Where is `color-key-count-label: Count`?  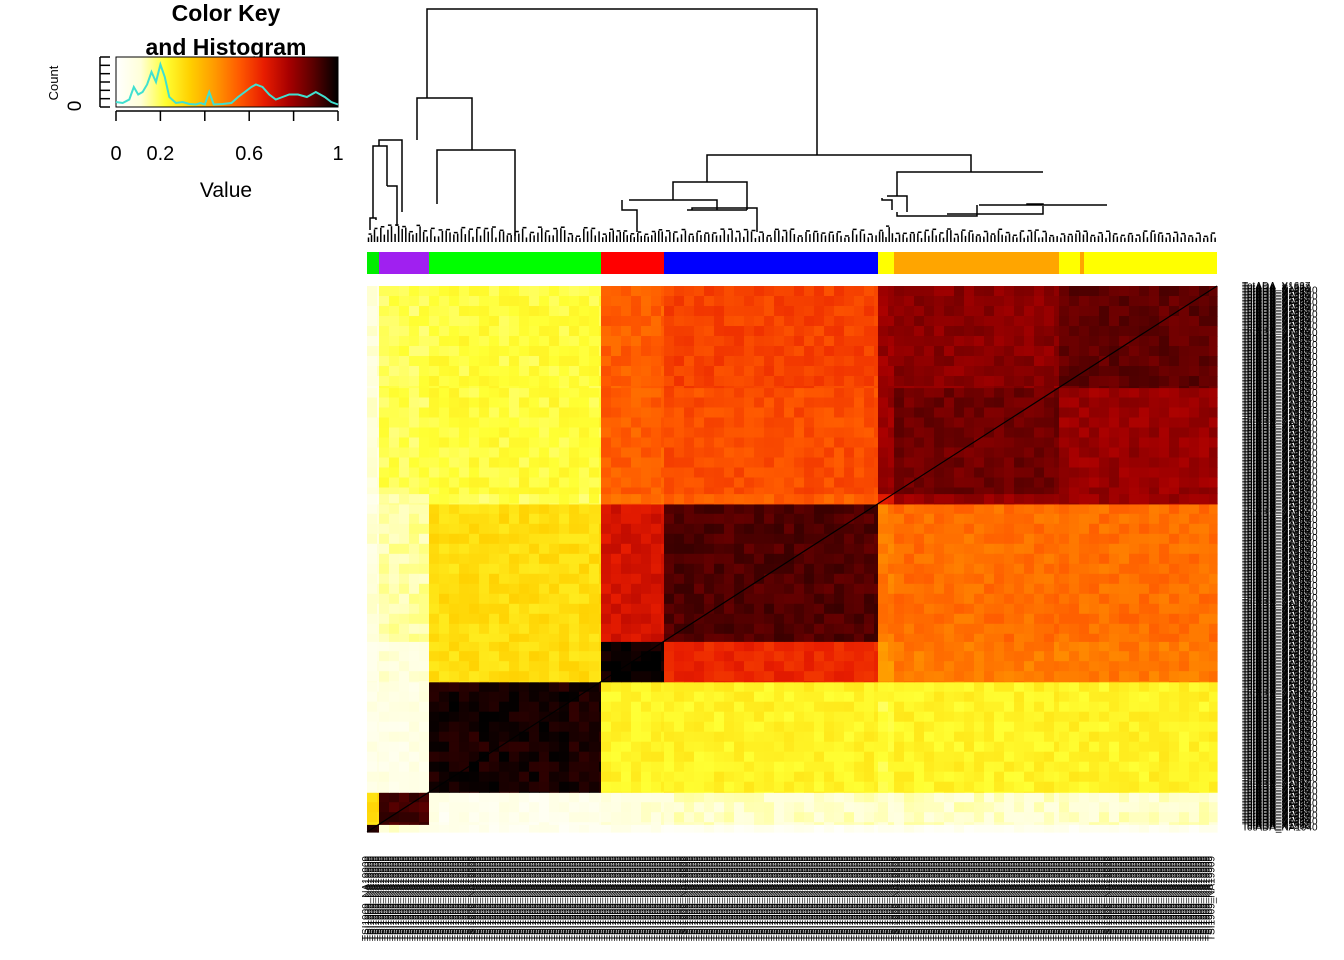 color-key-count-label: Count is located at coordinates (53, 82).